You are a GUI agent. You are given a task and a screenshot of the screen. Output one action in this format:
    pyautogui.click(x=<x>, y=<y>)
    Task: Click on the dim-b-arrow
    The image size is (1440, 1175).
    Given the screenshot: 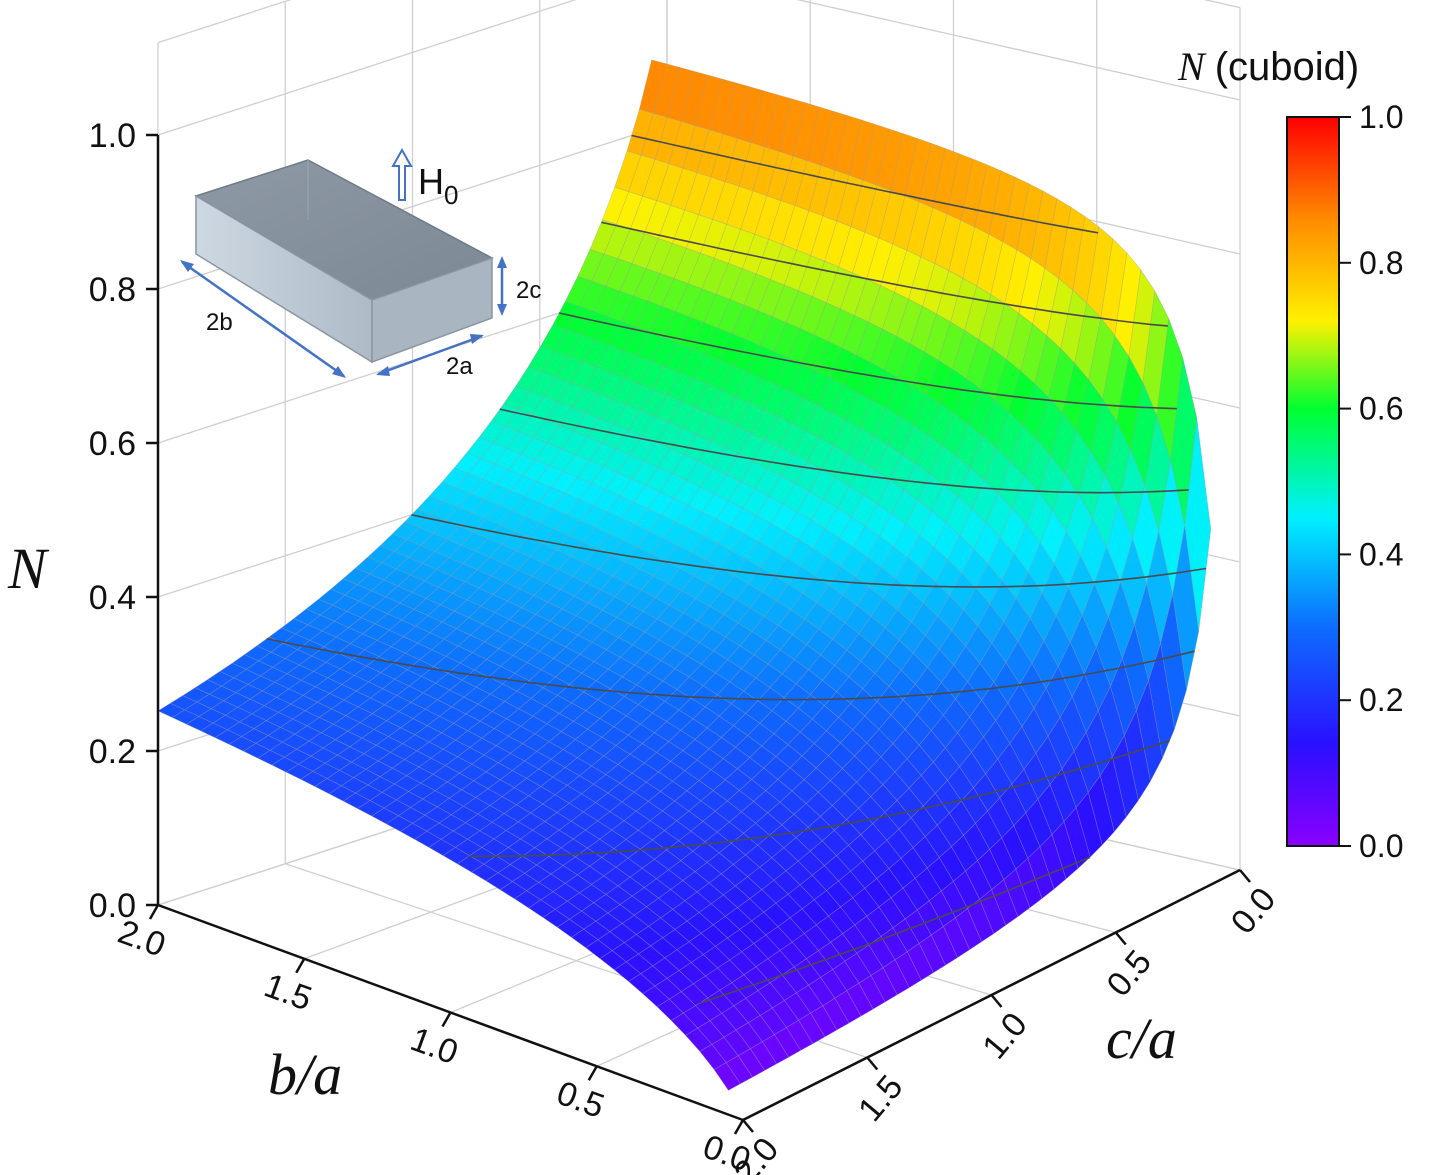 What is the action you would take?
    pyautogui.click(x=263, y=319)
    